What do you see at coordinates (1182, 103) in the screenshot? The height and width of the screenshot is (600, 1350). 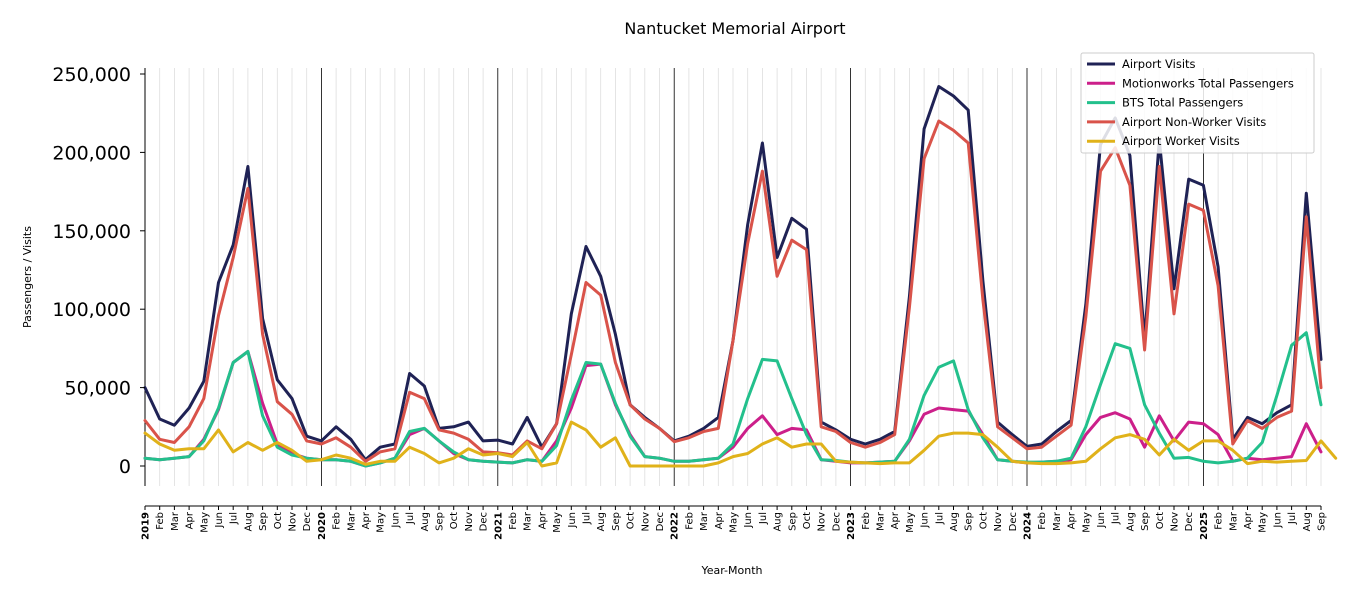 I see `legend-label: BTS Total Passengers` at bounding box center [1182, 103].